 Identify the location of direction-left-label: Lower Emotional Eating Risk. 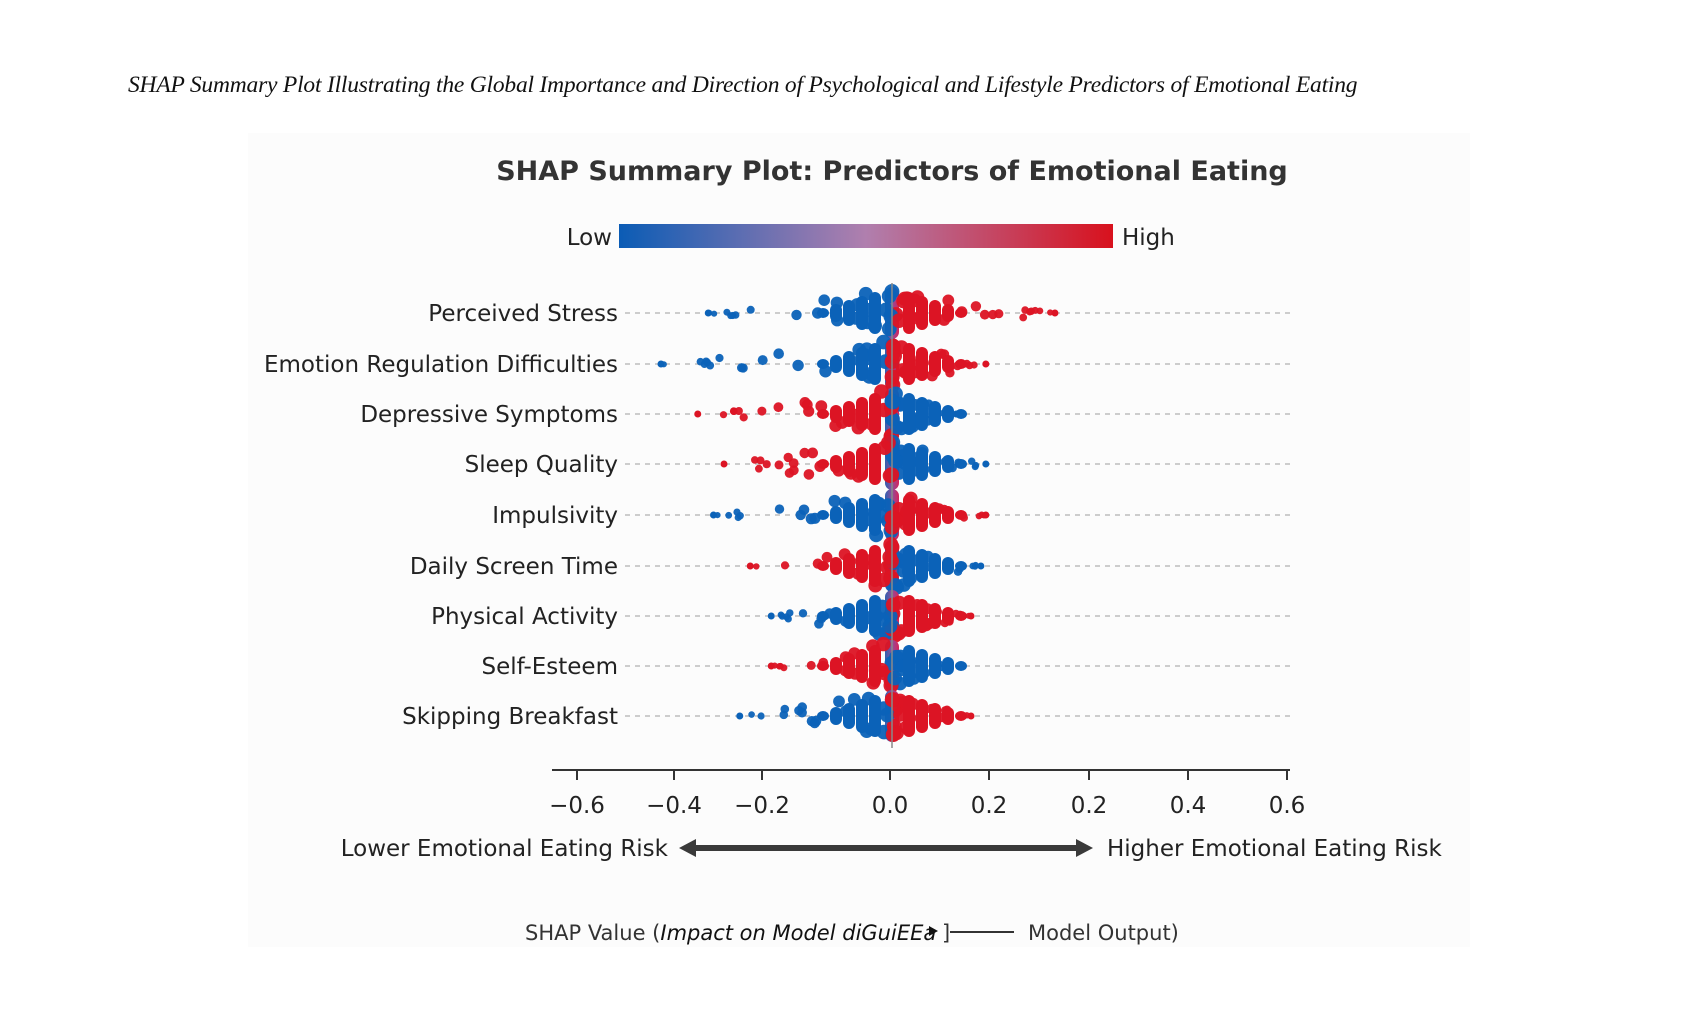
(505, 849).